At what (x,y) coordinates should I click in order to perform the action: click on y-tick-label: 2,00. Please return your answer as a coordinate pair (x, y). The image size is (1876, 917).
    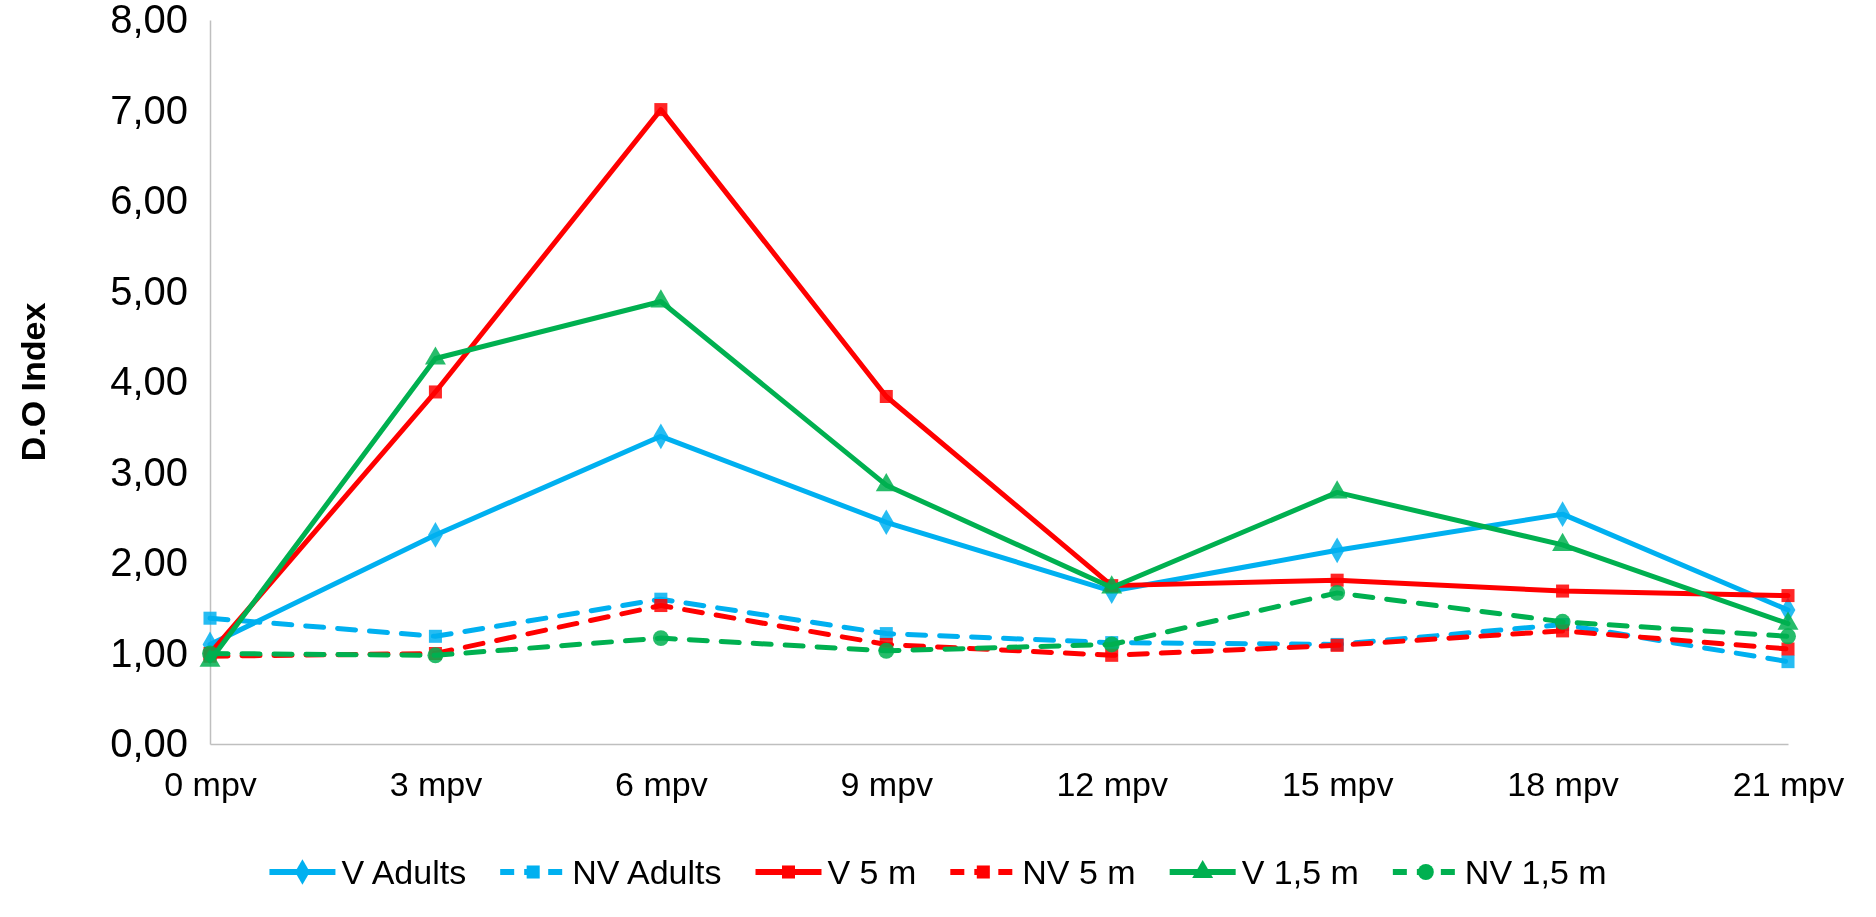
    Looking at the image, I should click on (149, 562).